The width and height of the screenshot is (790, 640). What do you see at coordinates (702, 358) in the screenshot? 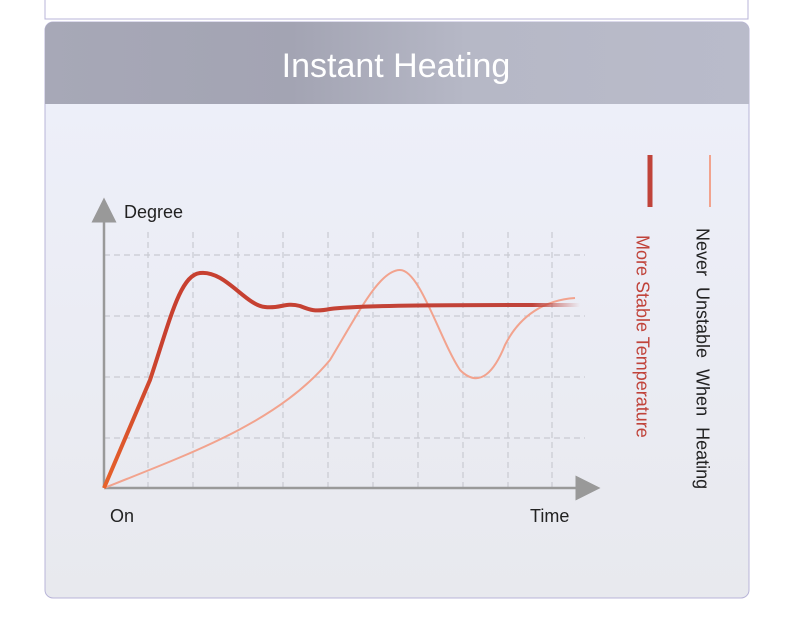
I see `legend-label-unstable: Never Unstable When Heating` at bounding box center [702, 358].